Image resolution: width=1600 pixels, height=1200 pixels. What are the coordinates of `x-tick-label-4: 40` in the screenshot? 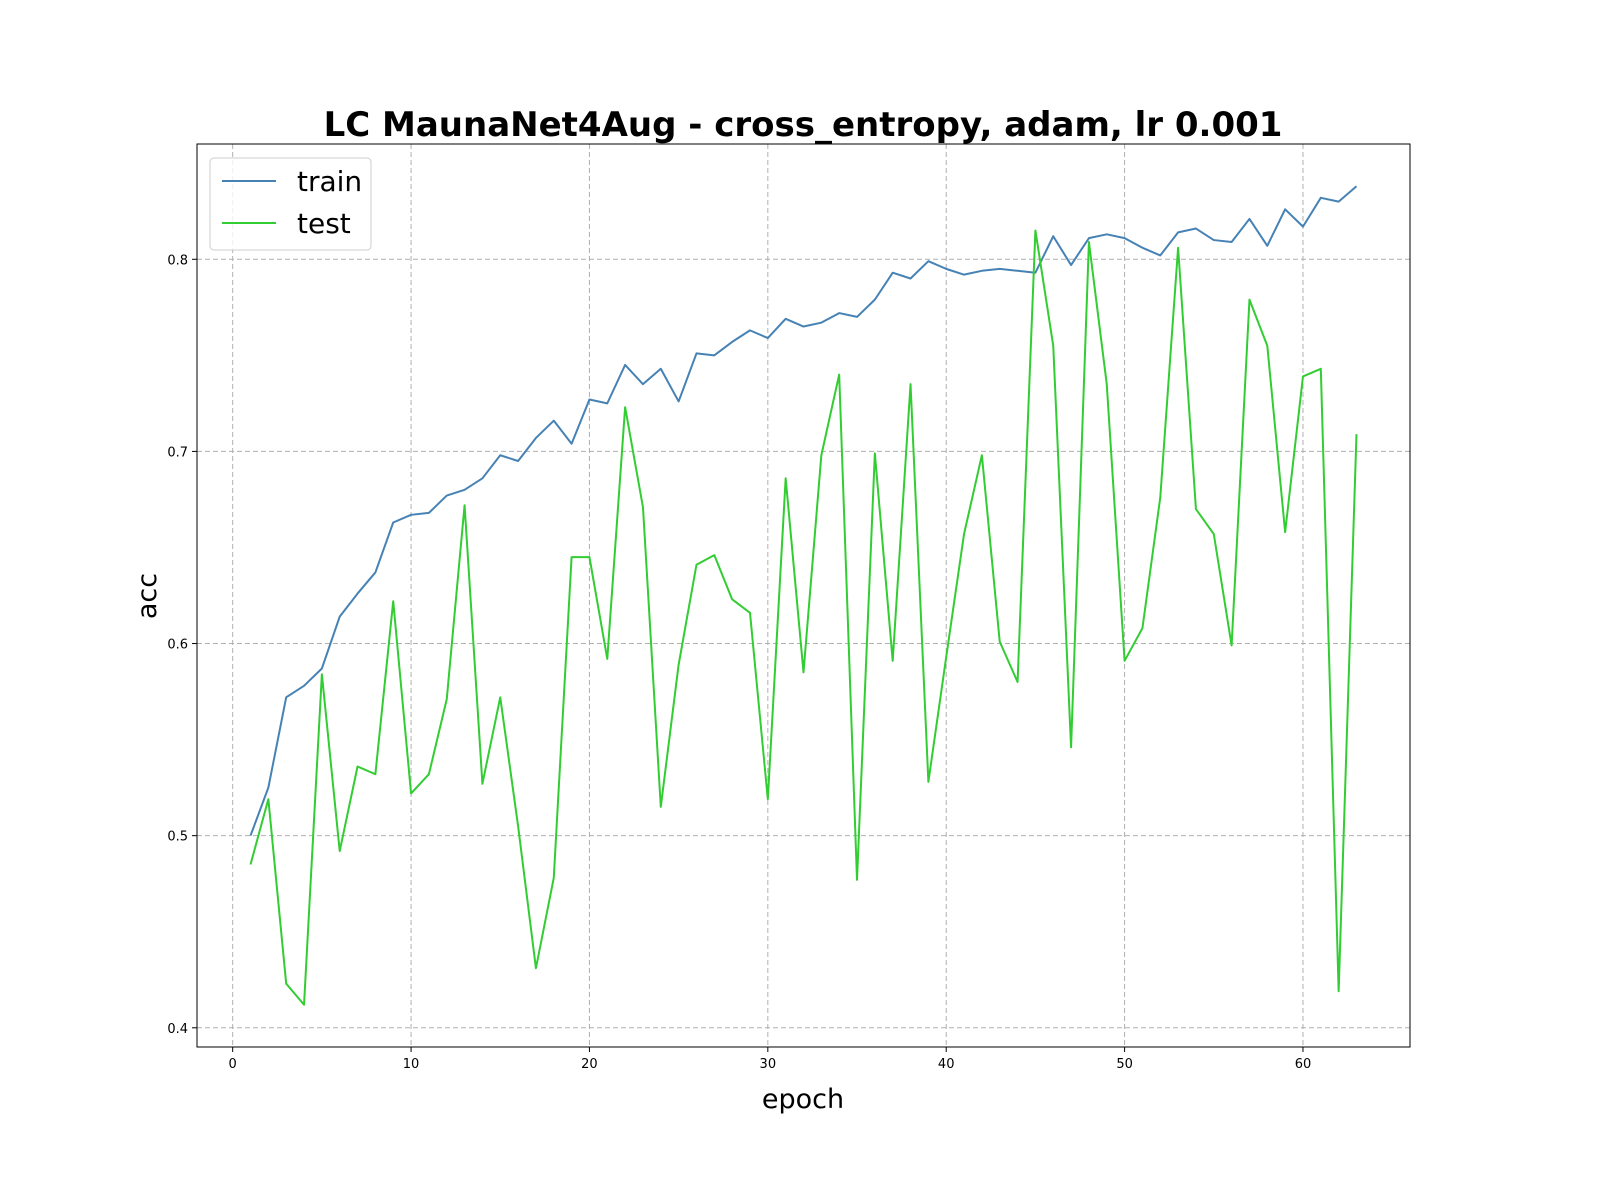 It's located at (946, 1064).